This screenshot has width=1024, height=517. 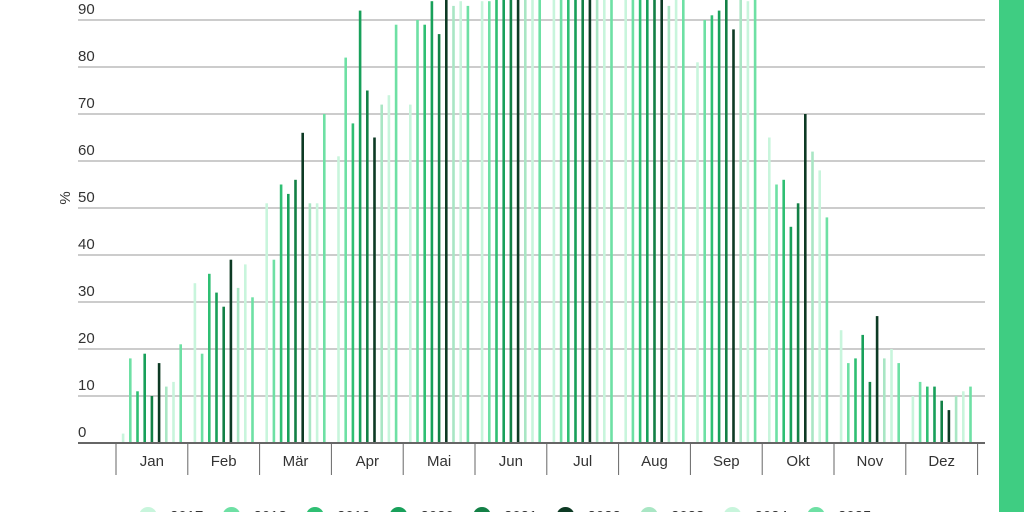 What do you see at coordinates (86, 103) in the screenshot?
I see `y-tick-label: 70` at bounding box center [86, 103].